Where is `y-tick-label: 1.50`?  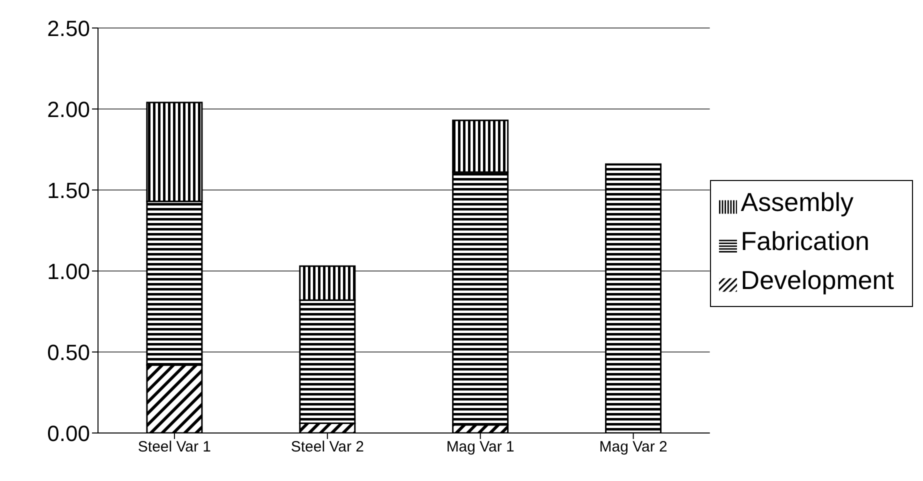
y-tick-label: 1.50 is located at coordinates (68, 190).